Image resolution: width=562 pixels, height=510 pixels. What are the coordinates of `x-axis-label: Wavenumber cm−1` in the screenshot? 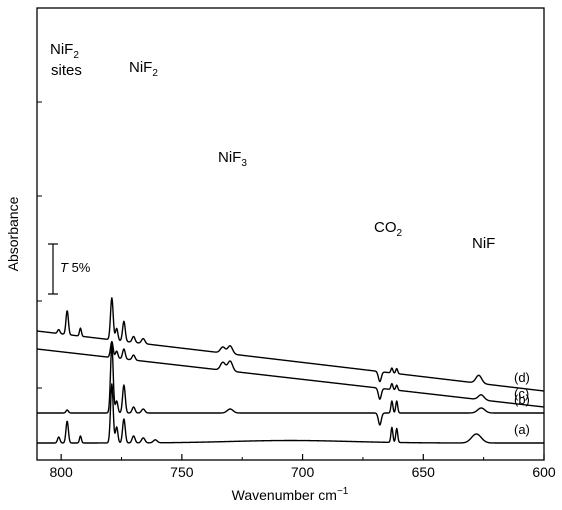 It's located at (290, 494).